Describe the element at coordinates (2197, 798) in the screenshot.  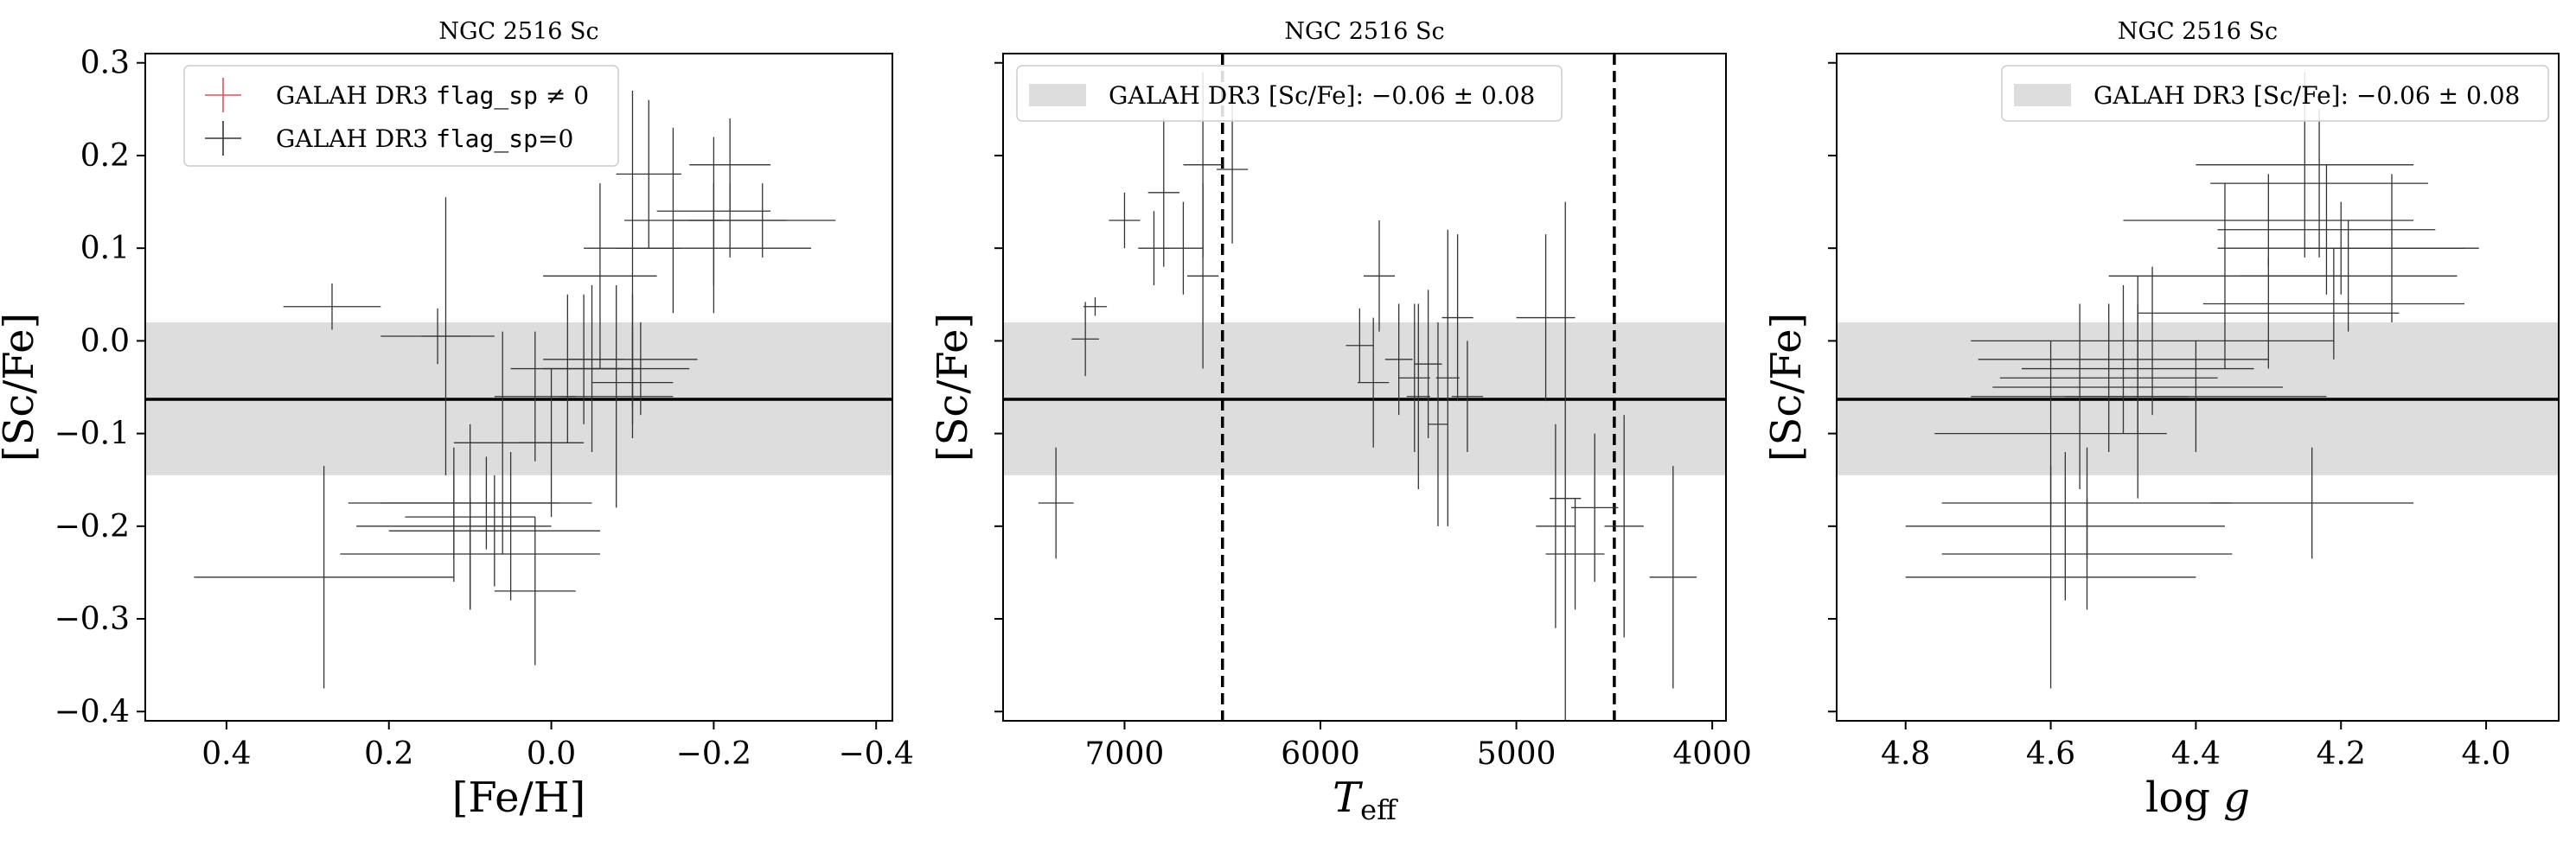
I see `x-axis-label: log g` at that location.